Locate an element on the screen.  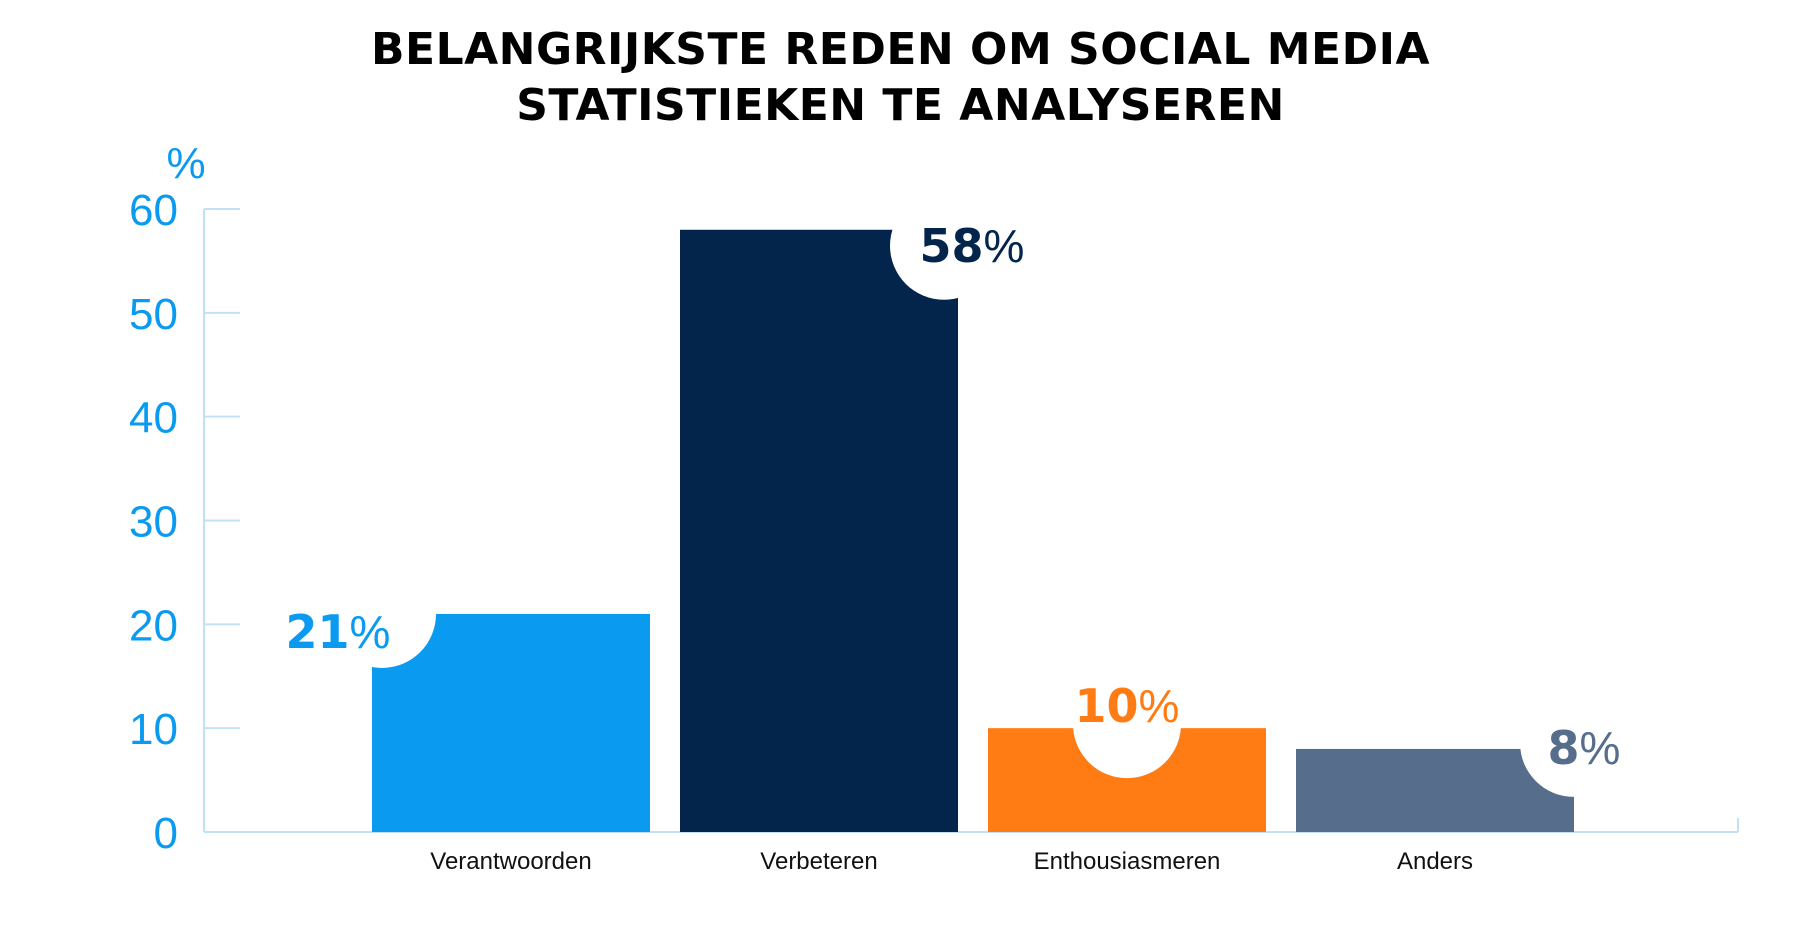
chart-title-line-1: BELANGRIJKSTE REDEN OM SOCIAL MEDIA is located at coordinates (900, 49).